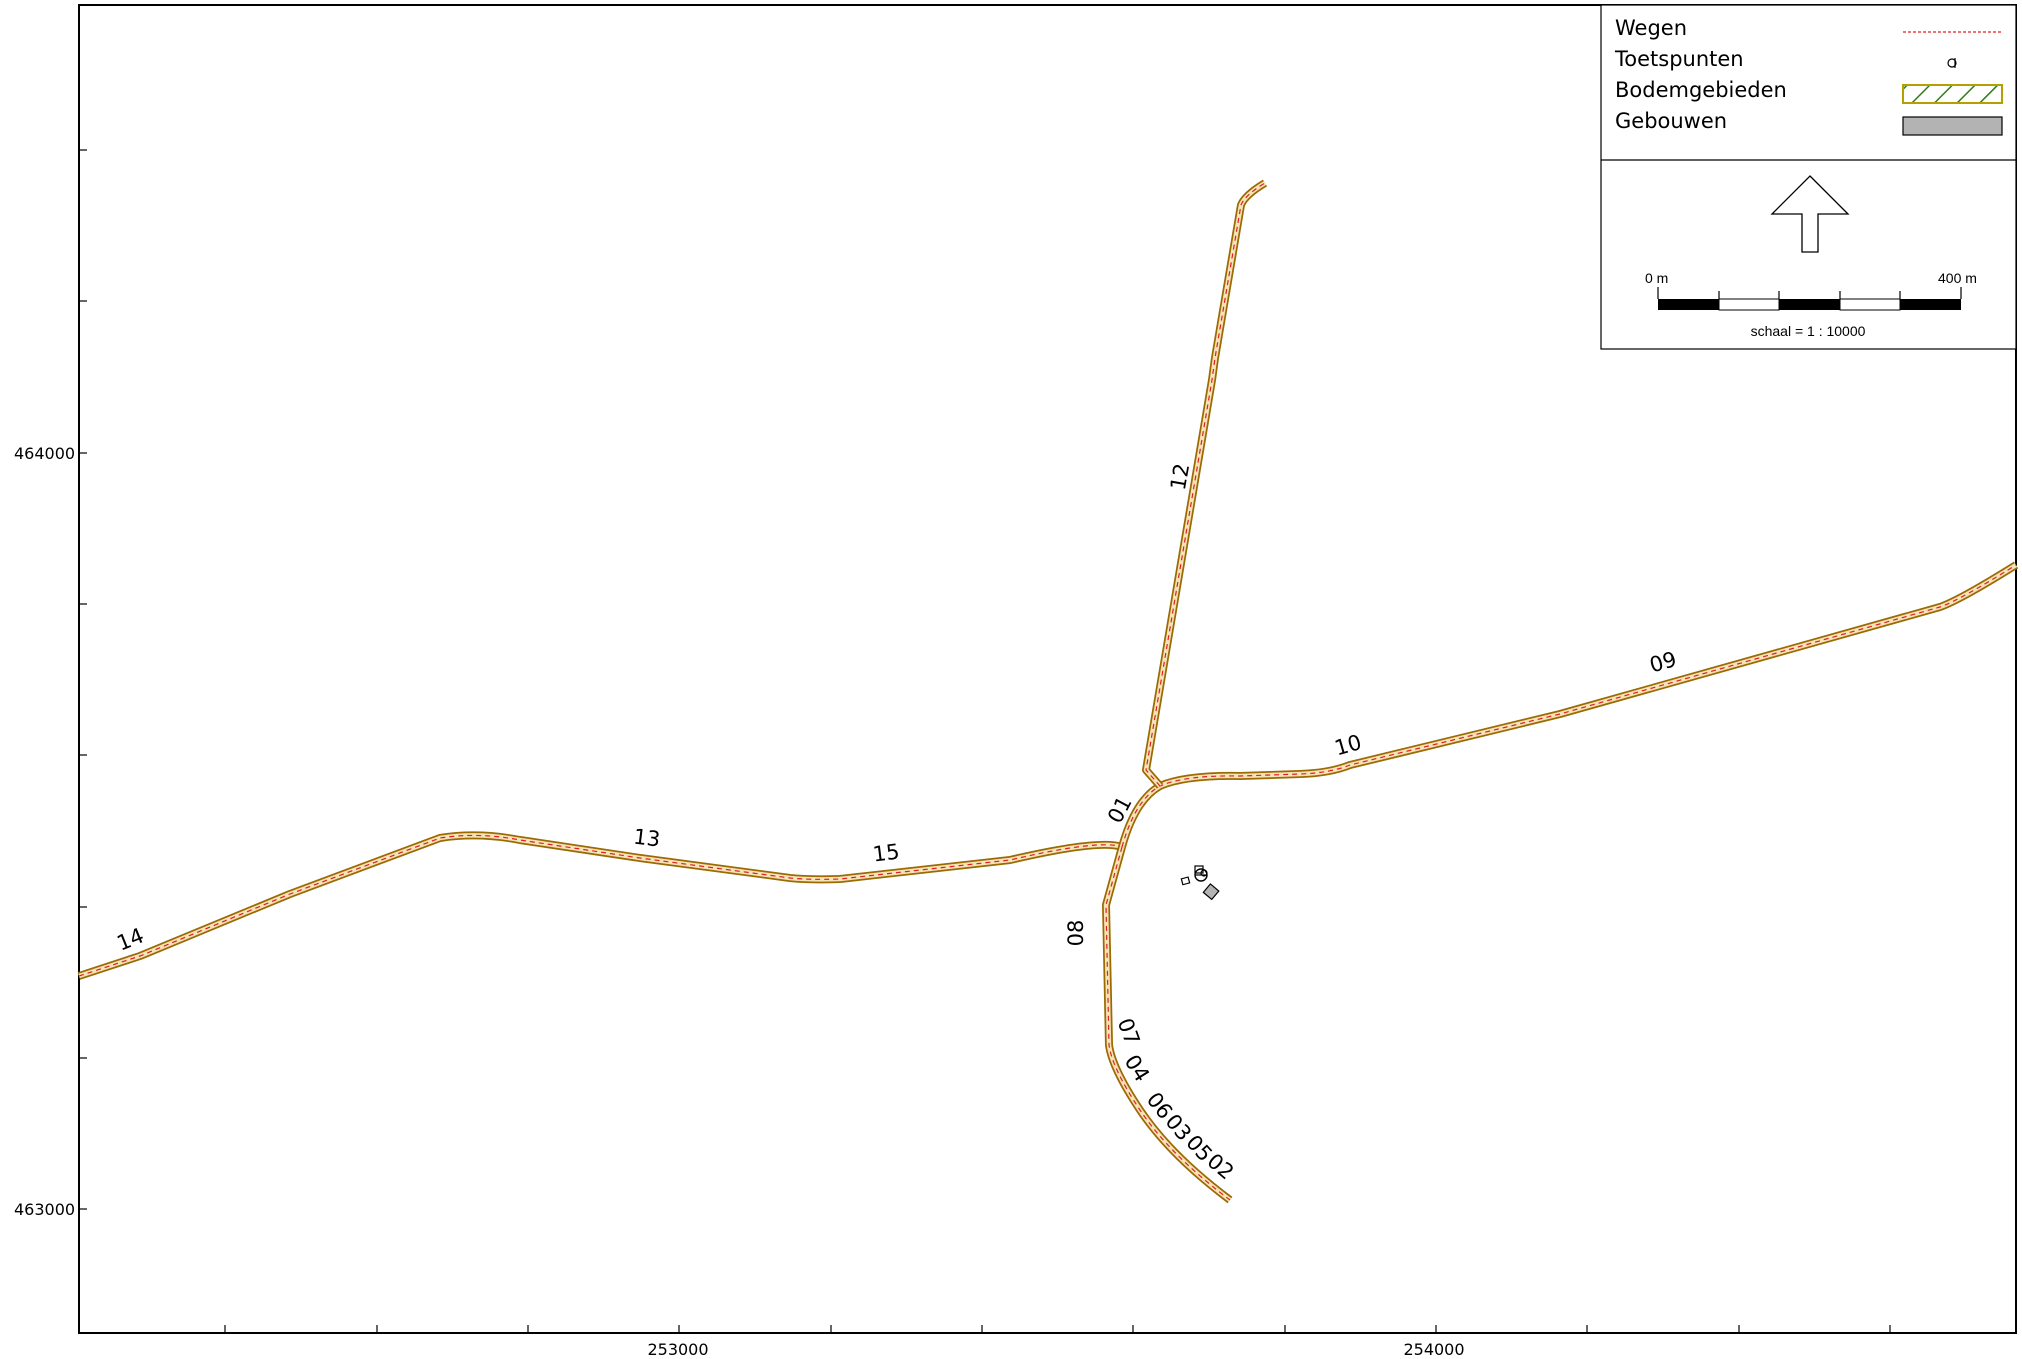 The width and height of the screenshot is (2022, 1359). I want to click on legend-label-wegen: Wegen, so click(1651, 28).